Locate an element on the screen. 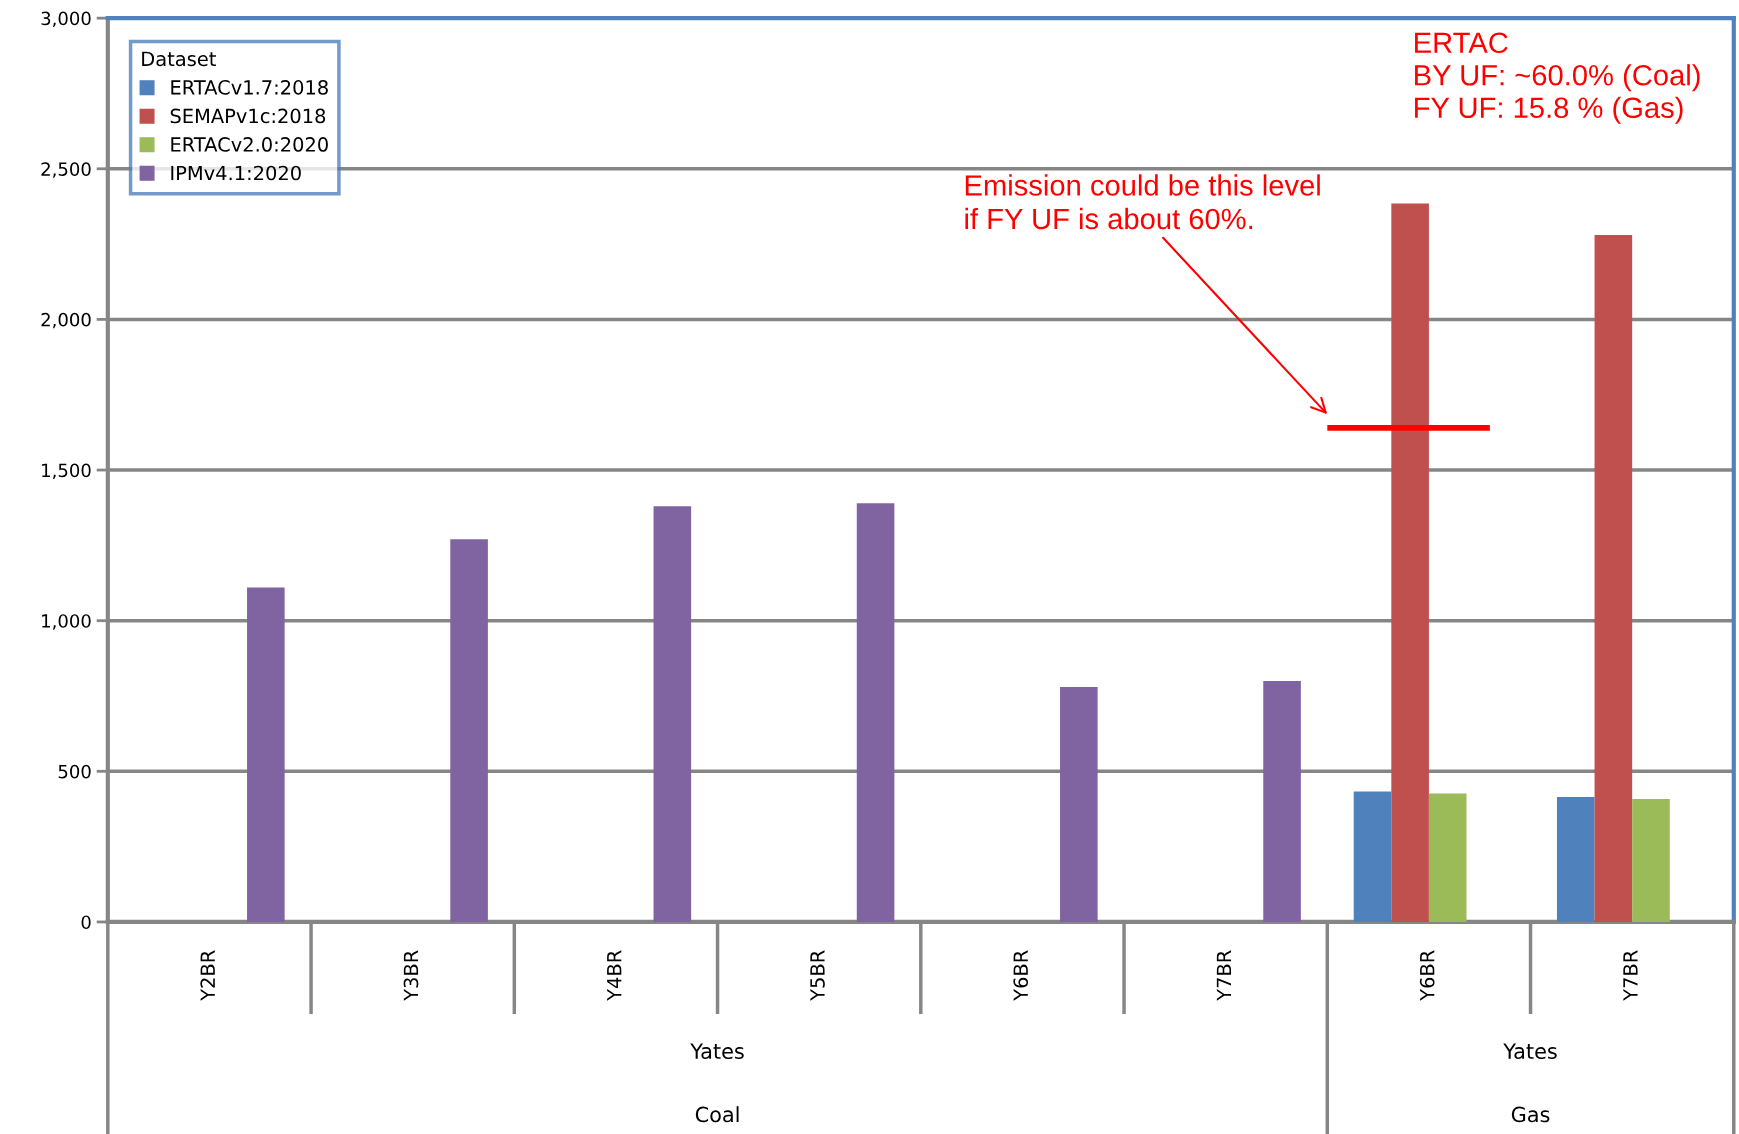 The width and height of the screenshot is (1739, 1134). legend-label: ERTACv2.0:2020 is located at coordinates (249, 144).